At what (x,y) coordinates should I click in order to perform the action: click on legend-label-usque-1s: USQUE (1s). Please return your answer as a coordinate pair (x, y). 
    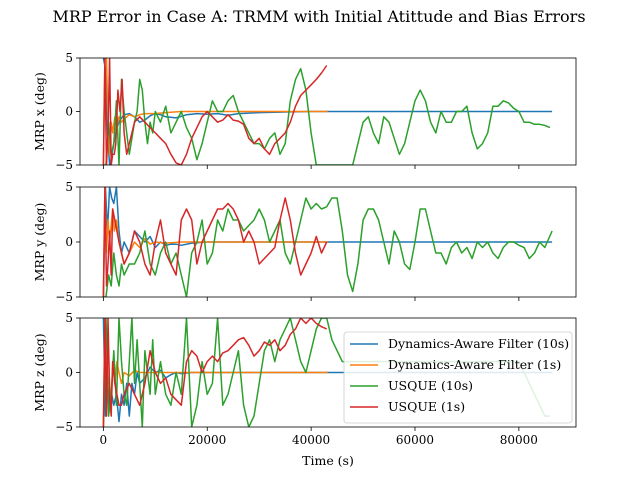
    Looking at the image, I should click on (426, 406).